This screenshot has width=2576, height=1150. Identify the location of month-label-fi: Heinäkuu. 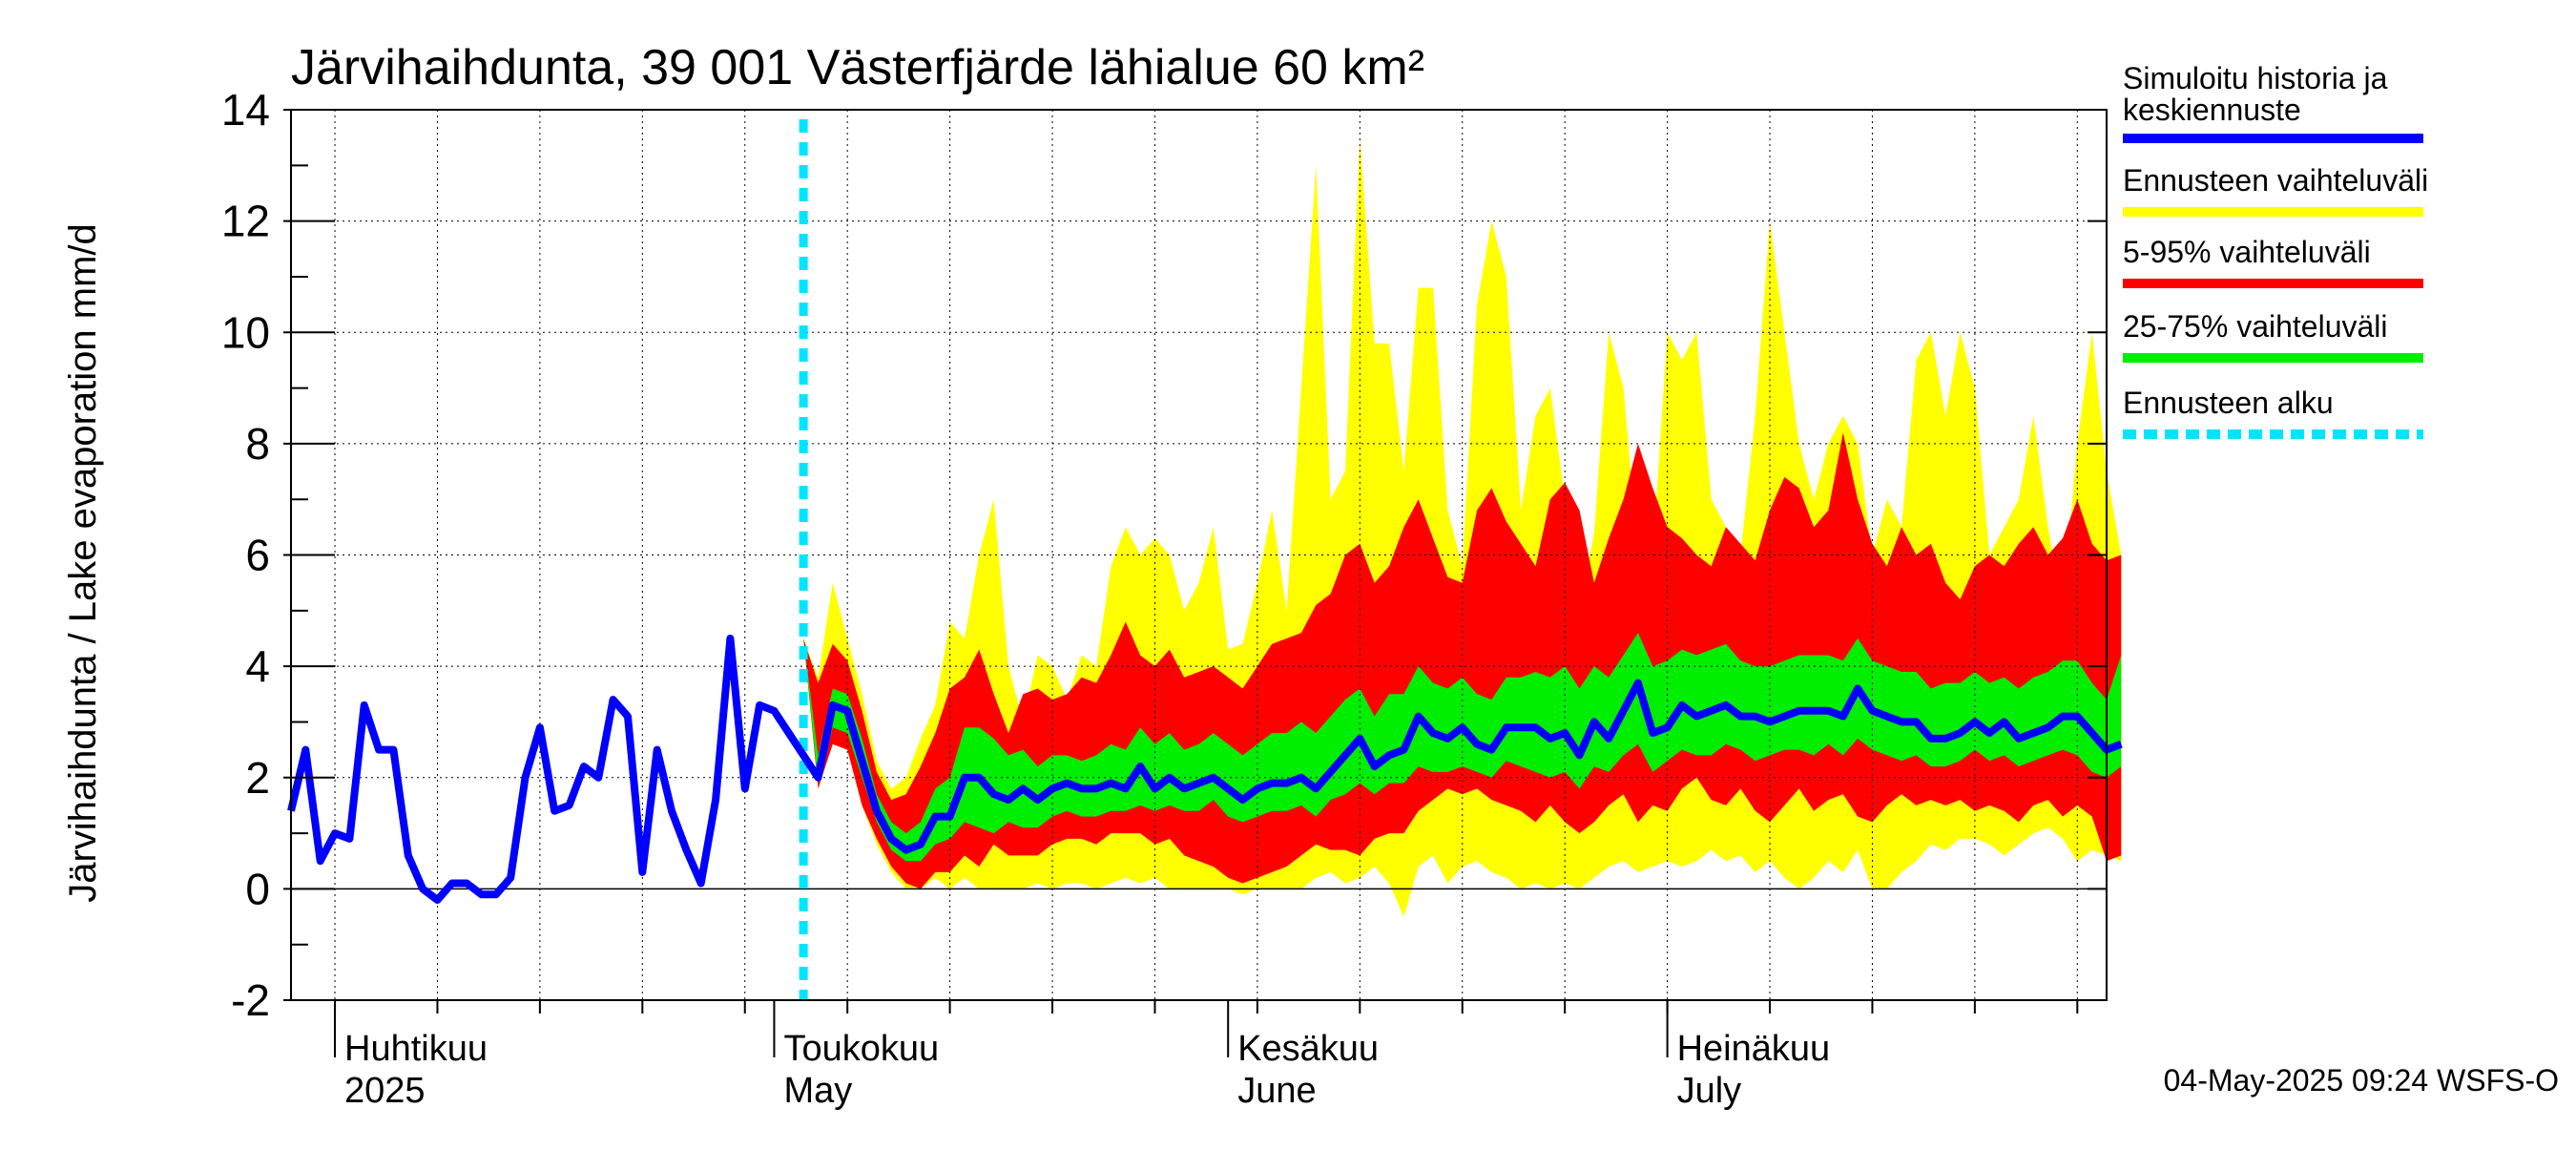
(1754, 1049).